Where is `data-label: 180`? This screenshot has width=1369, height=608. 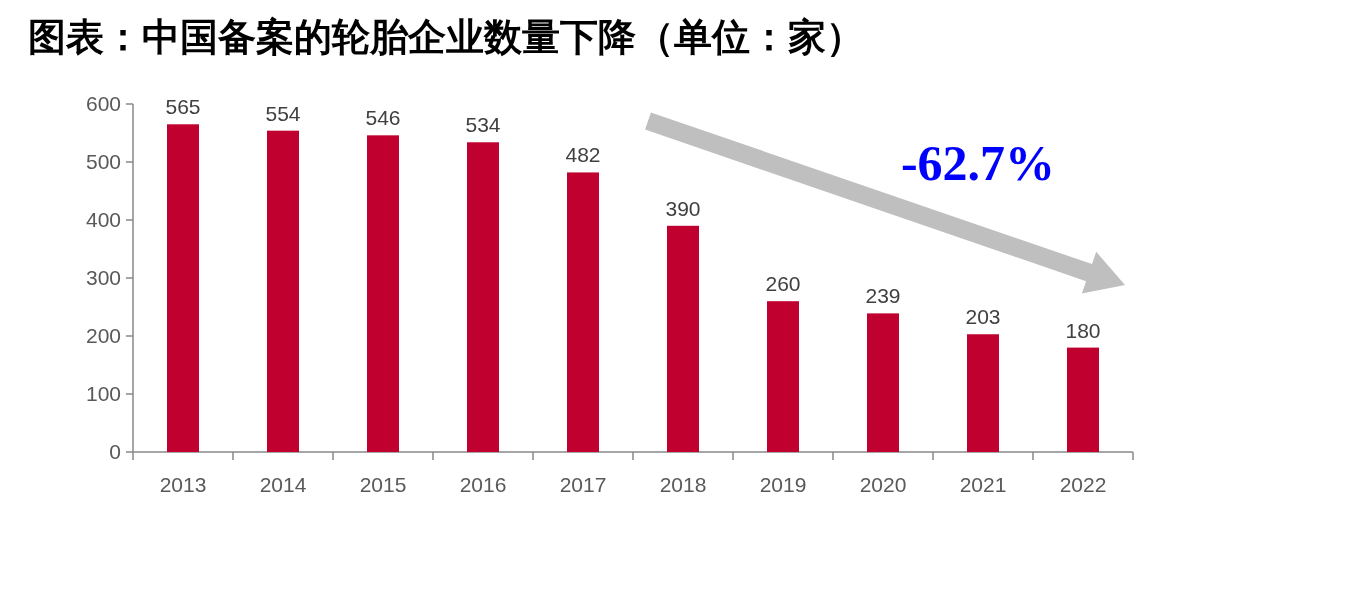 data-label: 180 is located at coordinates (1083, 330).